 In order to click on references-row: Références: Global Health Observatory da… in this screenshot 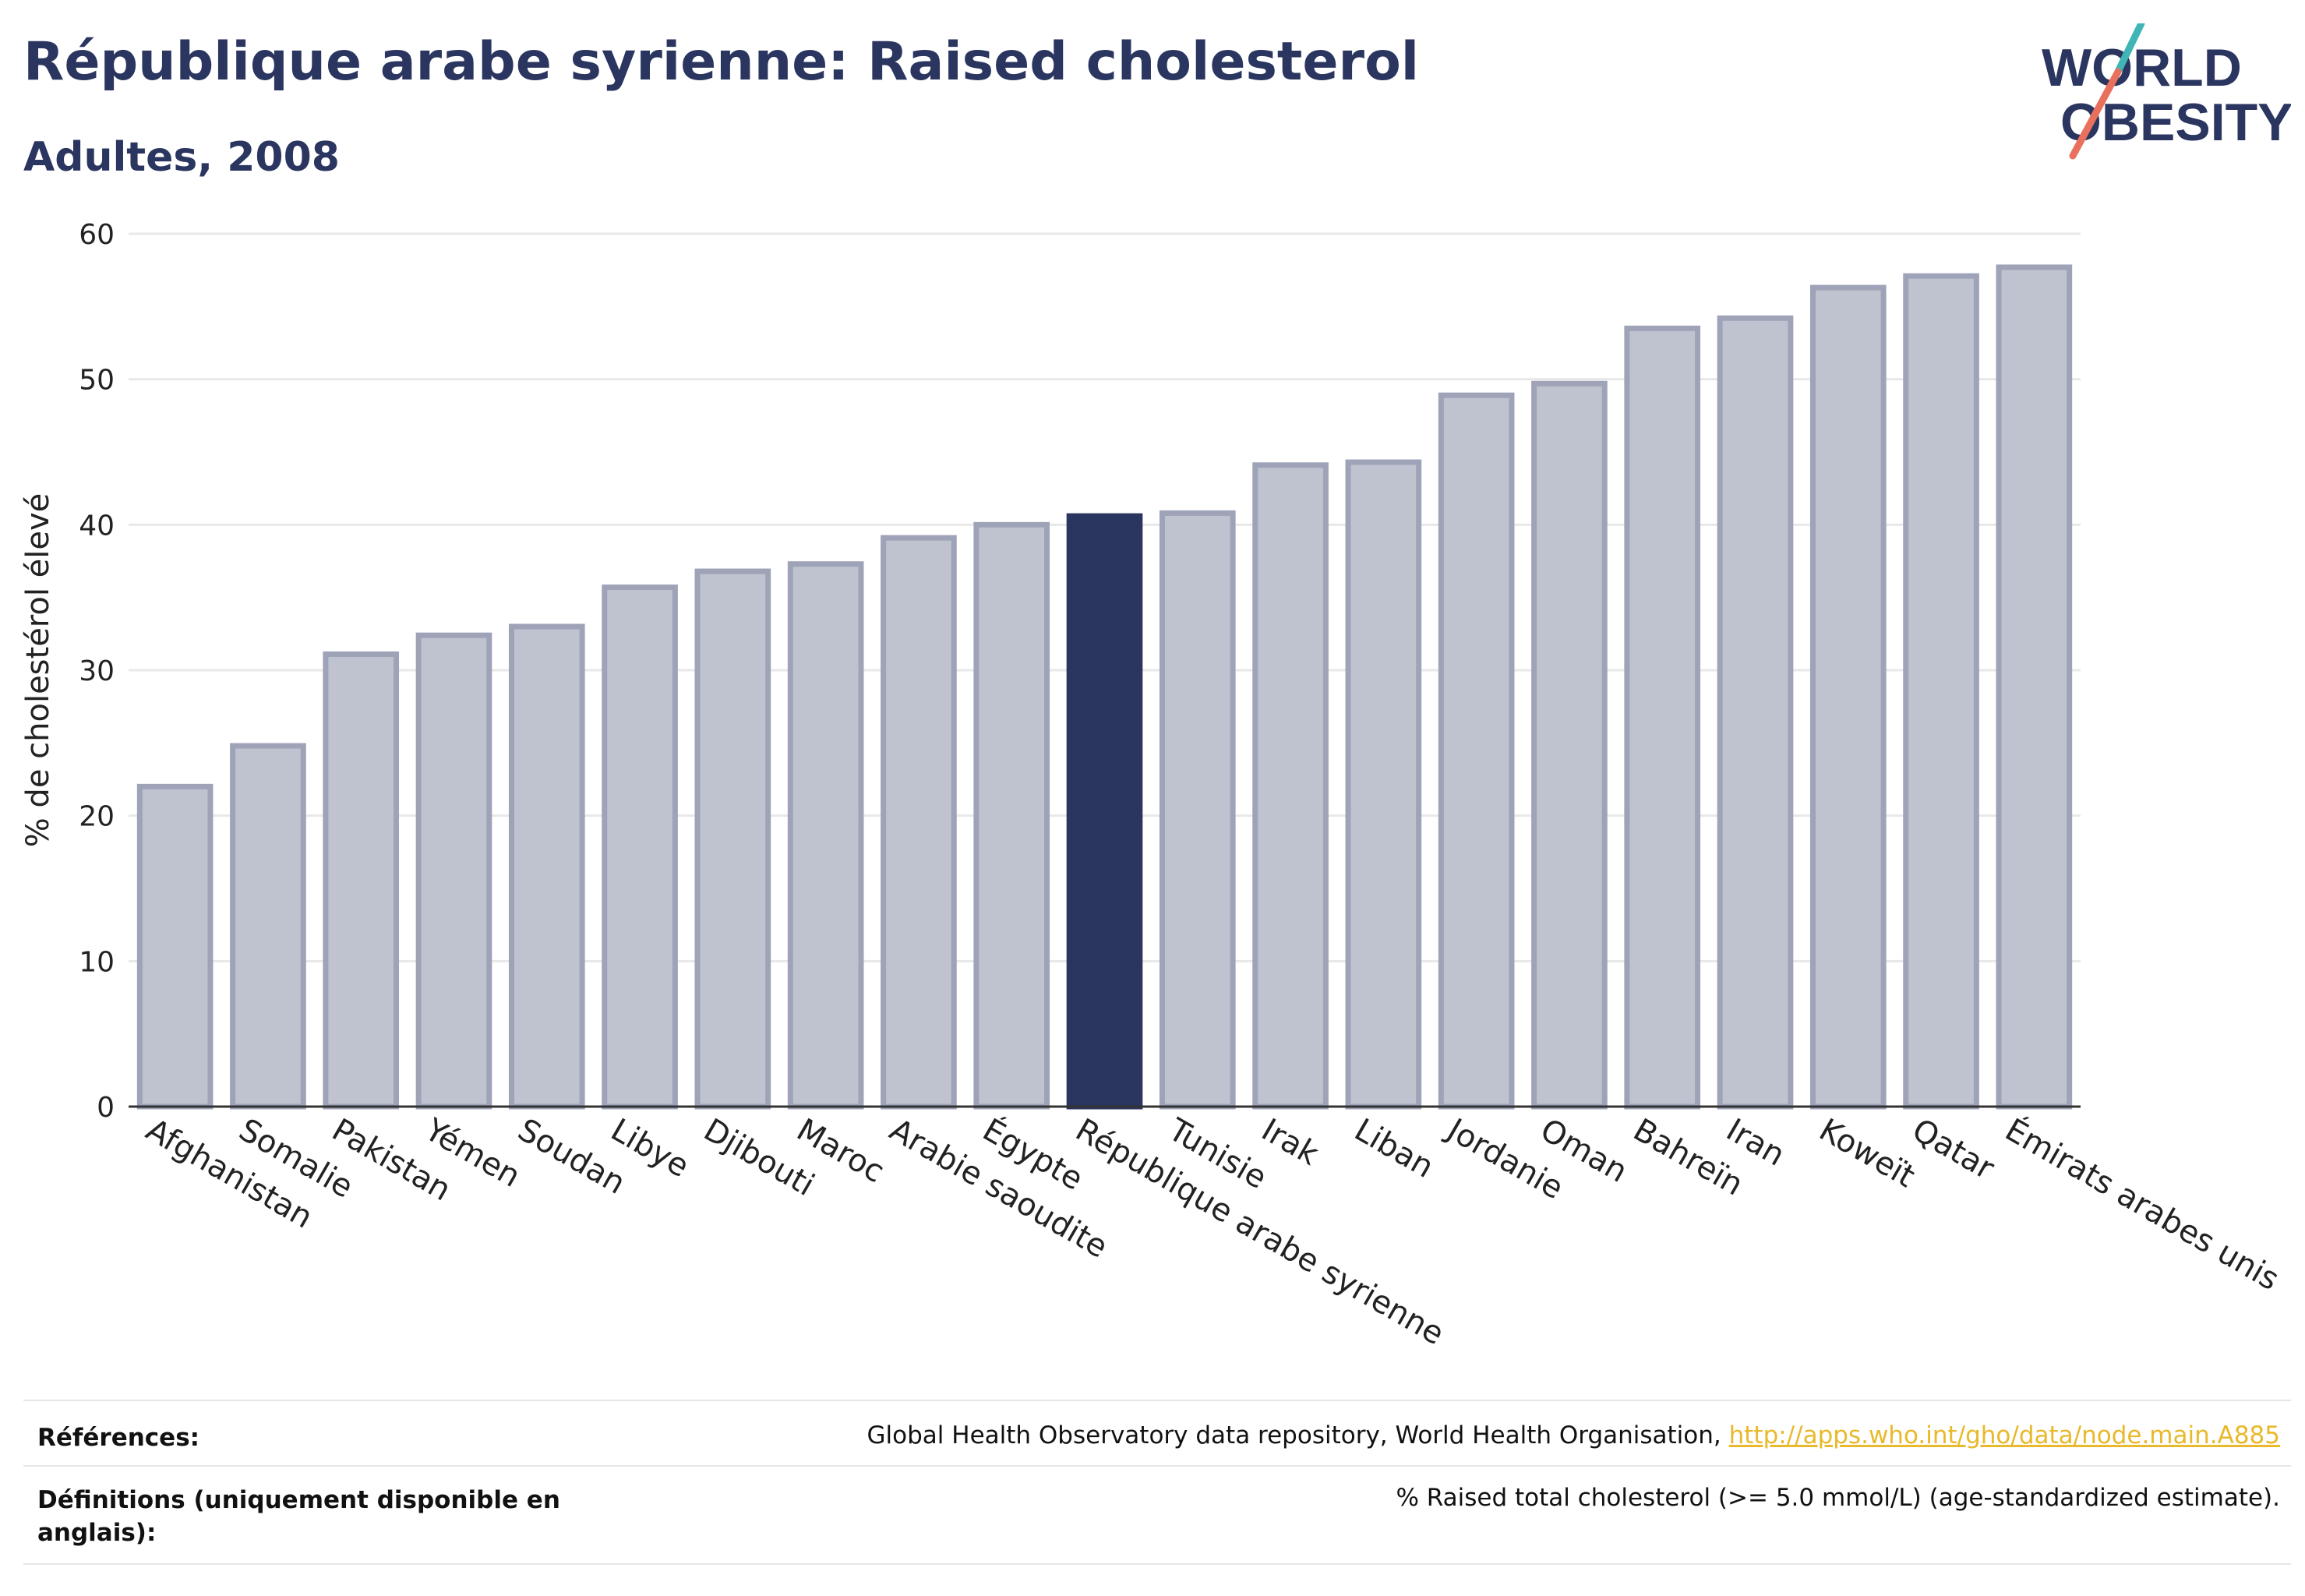, I will do `click(1157, 1441)`.